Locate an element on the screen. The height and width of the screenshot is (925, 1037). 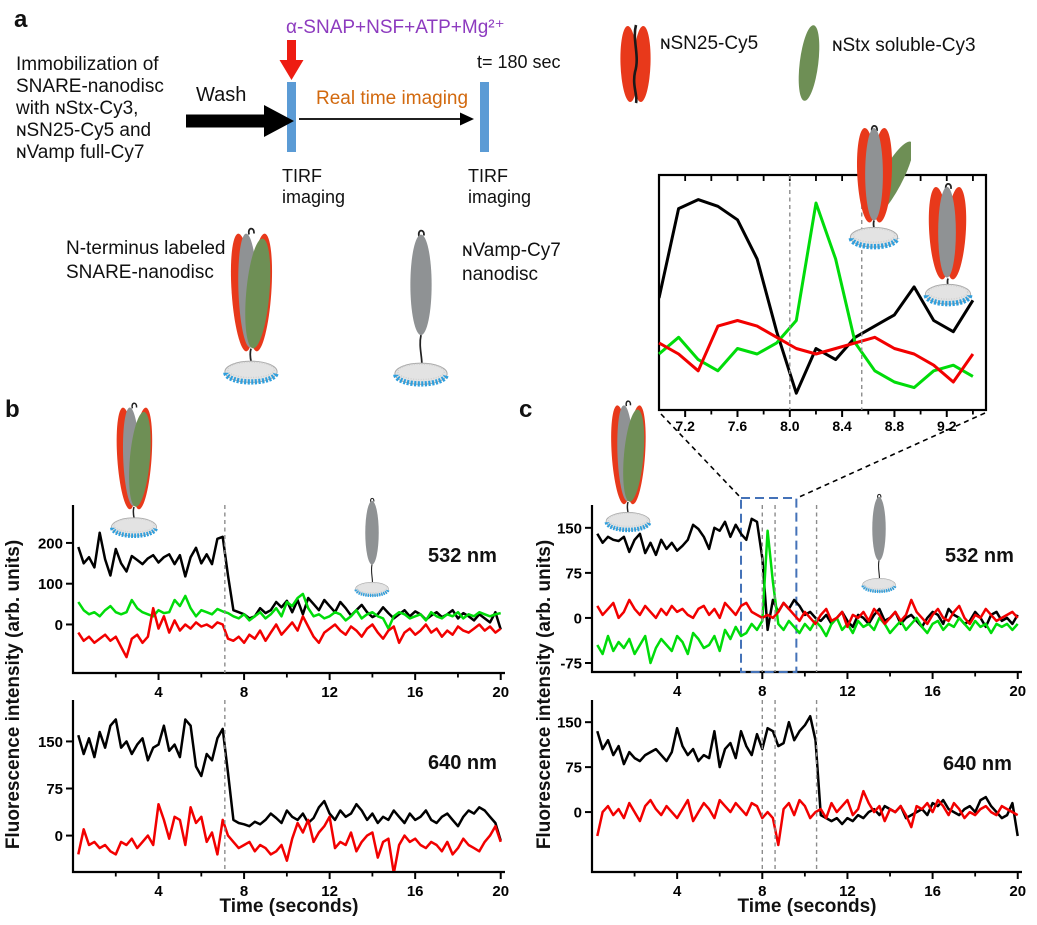
svg-text: 8.8 is located at coordinates (895, 426).